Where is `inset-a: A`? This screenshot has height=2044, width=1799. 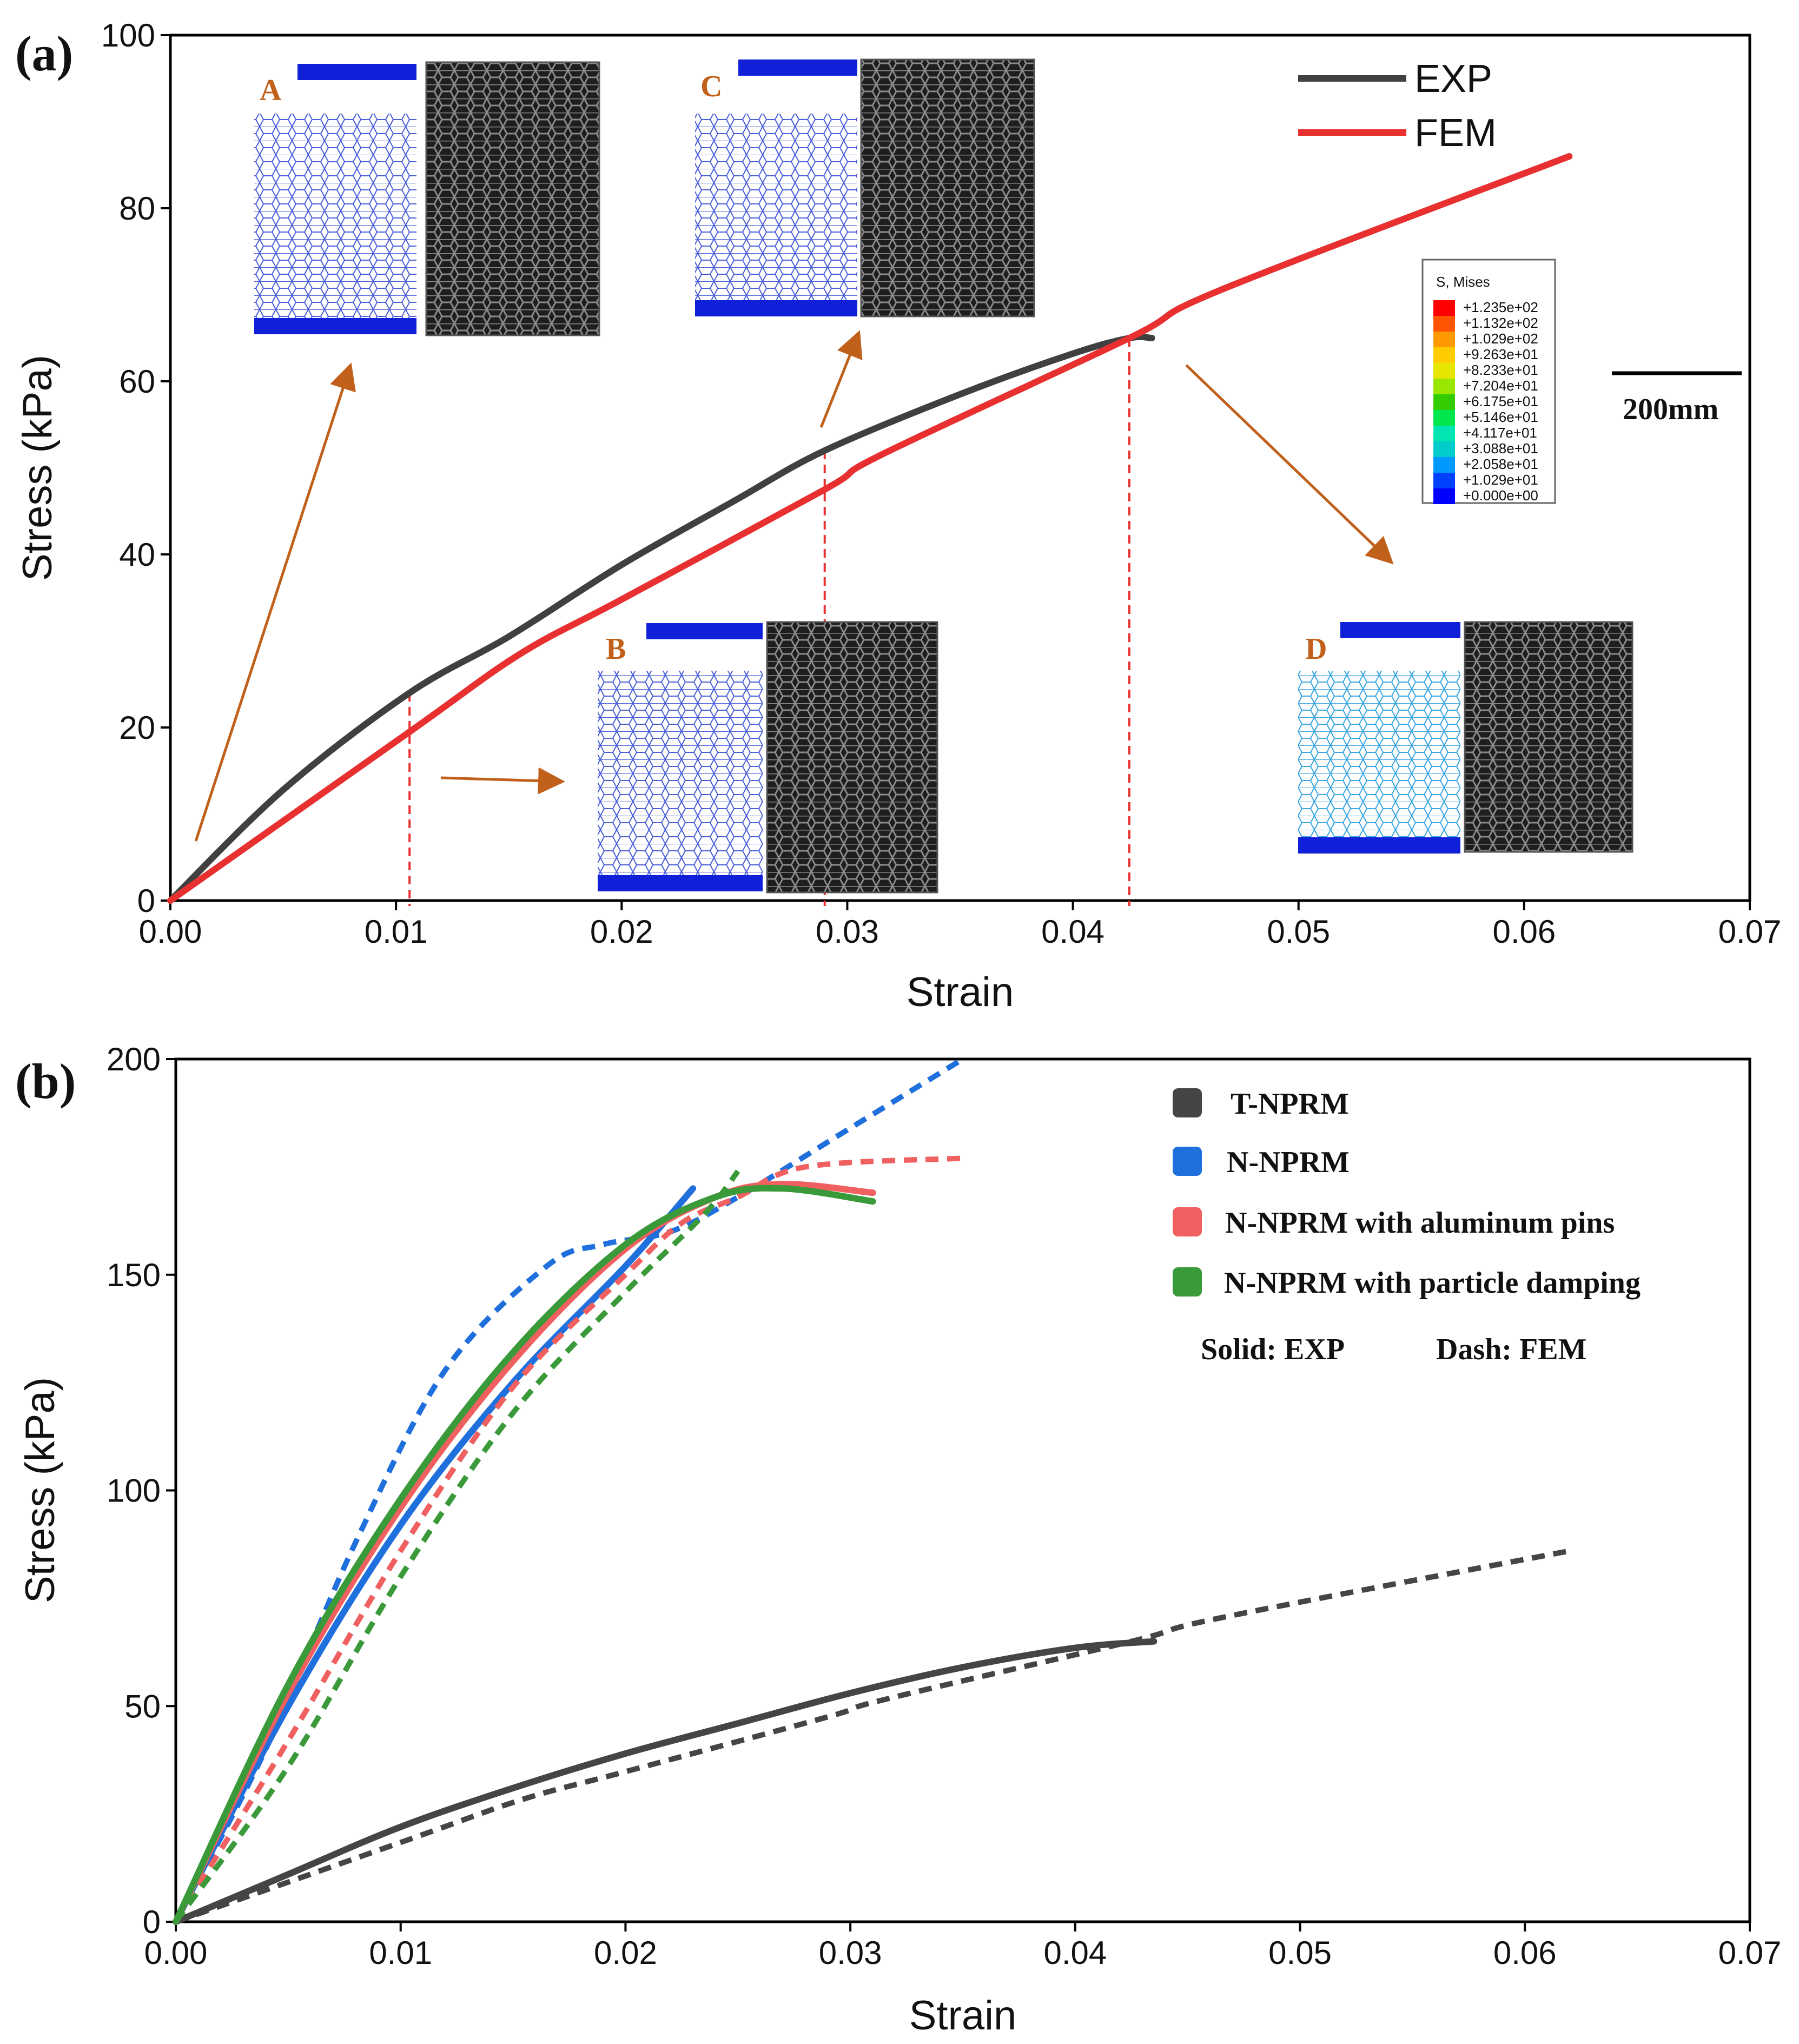 inset-a: A is located at coordinates (427, 198).